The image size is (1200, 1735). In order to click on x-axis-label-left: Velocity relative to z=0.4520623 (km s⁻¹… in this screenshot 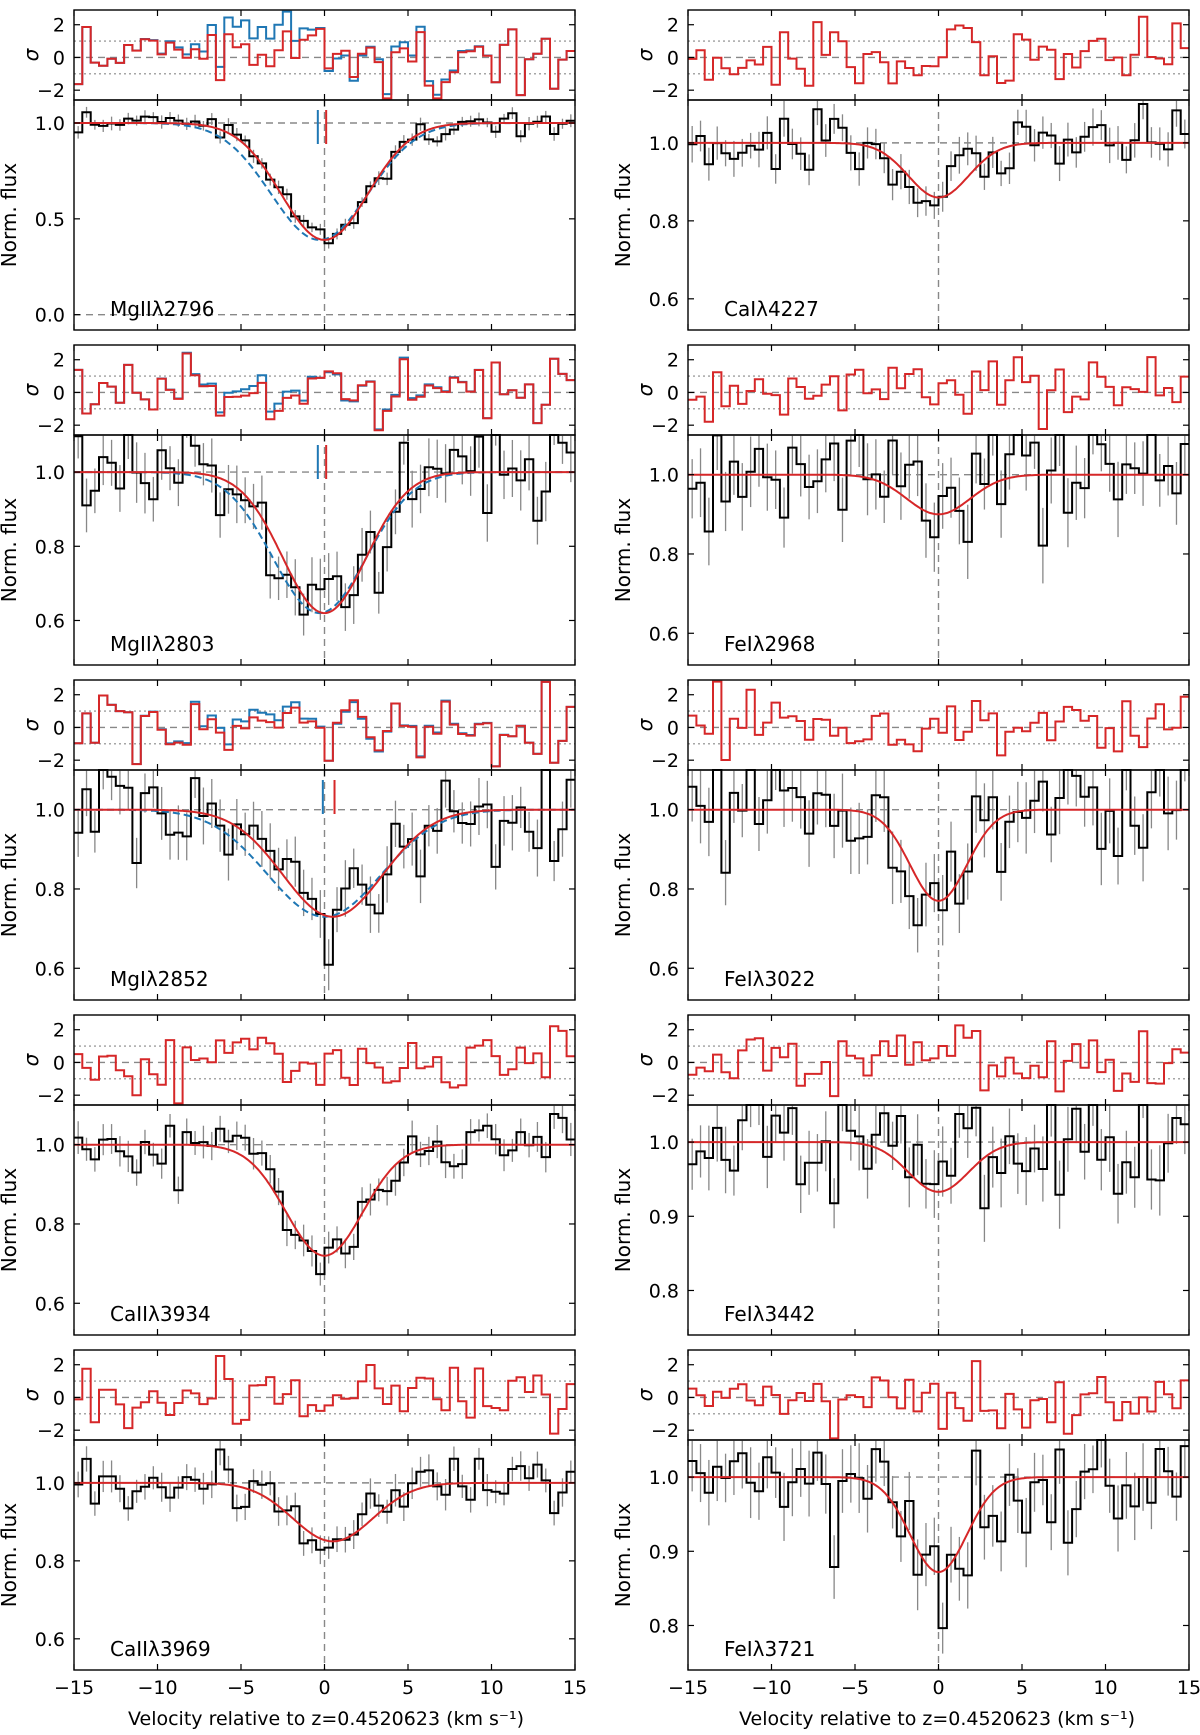, I will do `click(326, 1719)`.